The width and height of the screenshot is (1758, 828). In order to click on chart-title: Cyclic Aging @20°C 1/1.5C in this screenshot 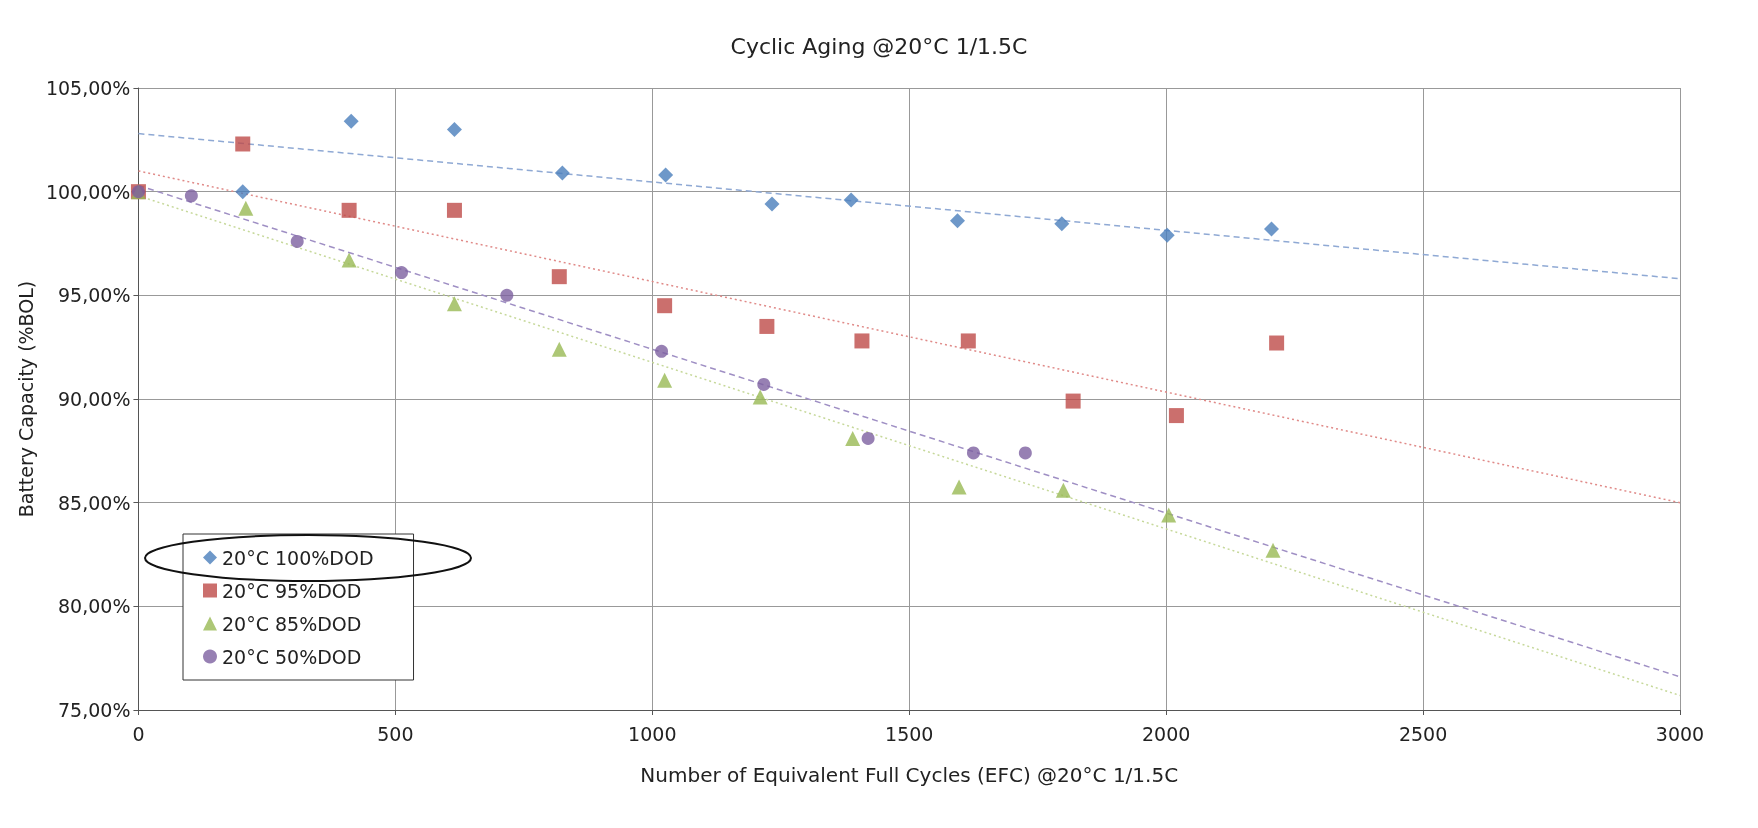, I will do `click(879, 46)`.